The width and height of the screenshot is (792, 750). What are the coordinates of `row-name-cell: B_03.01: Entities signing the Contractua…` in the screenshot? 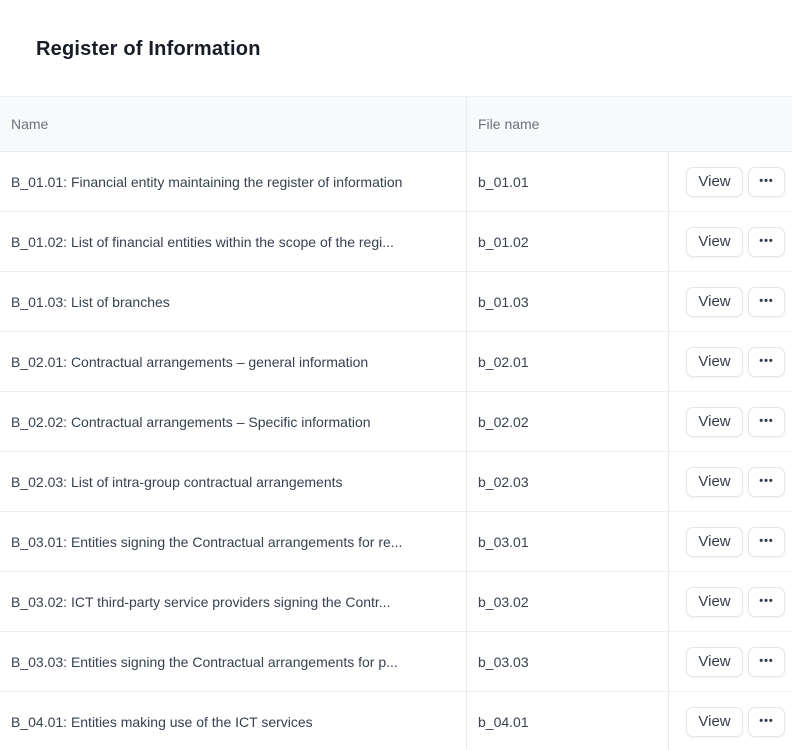 It's located at (233, 542).